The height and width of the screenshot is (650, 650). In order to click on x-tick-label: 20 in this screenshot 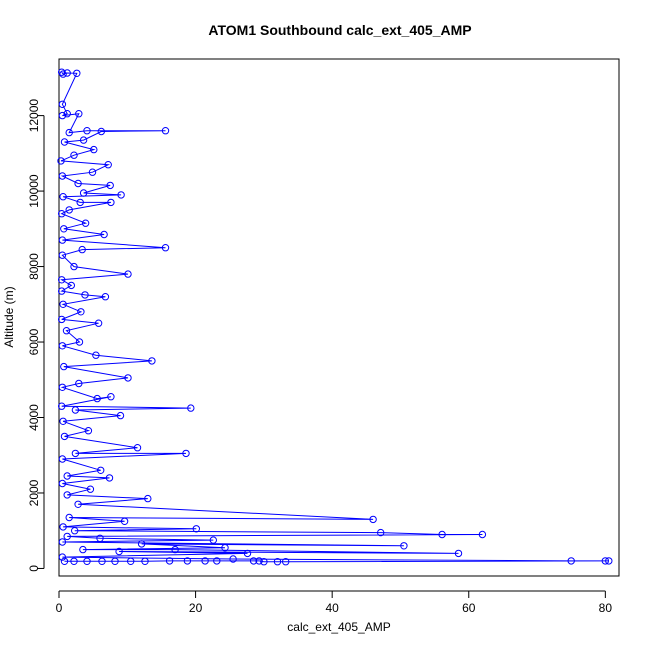, I will do `click(196, 608)`.